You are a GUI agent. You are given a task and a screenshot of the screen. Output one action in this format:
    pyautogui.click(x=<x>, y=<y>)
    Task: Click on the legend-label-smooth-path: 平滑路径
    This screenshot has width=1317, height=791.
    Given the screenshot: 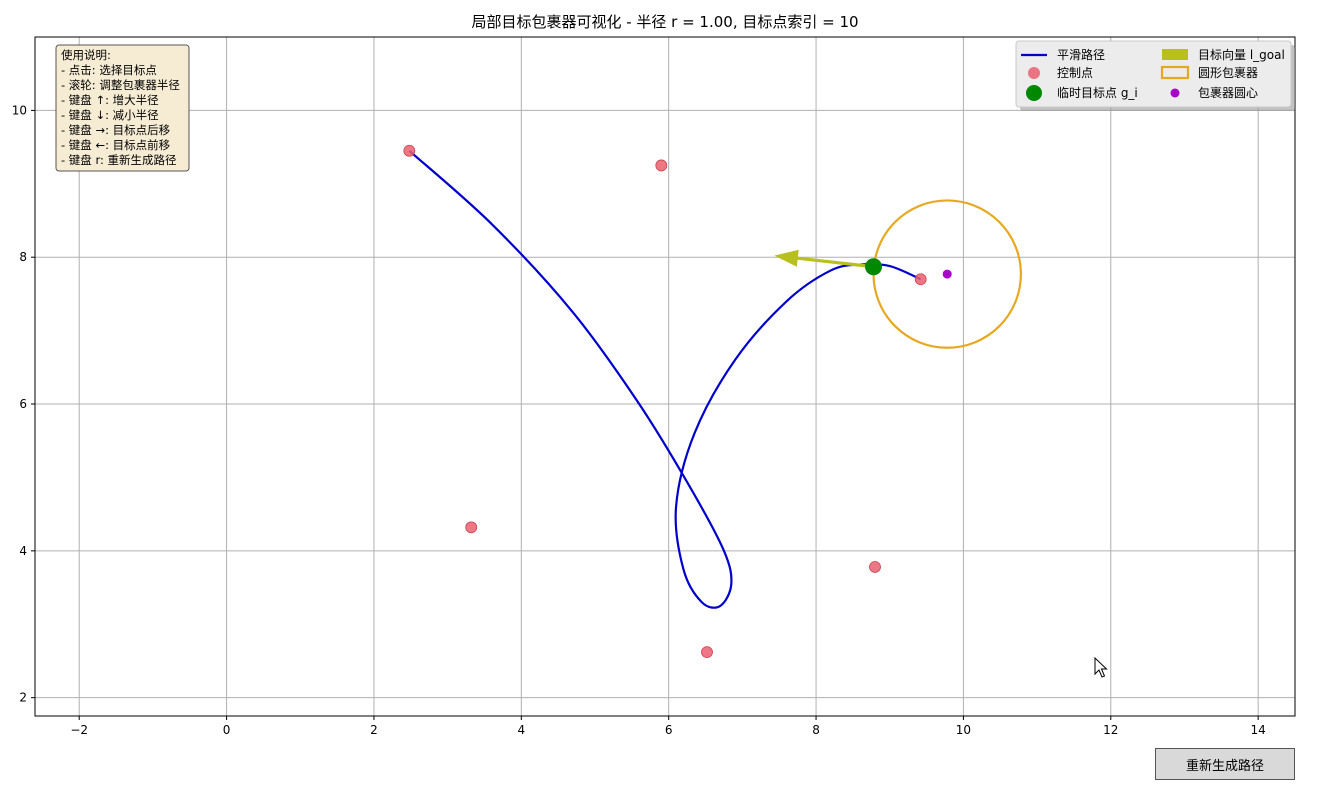 What is the action you would take?
    pyautogui.click(x=1081, y=54)
    